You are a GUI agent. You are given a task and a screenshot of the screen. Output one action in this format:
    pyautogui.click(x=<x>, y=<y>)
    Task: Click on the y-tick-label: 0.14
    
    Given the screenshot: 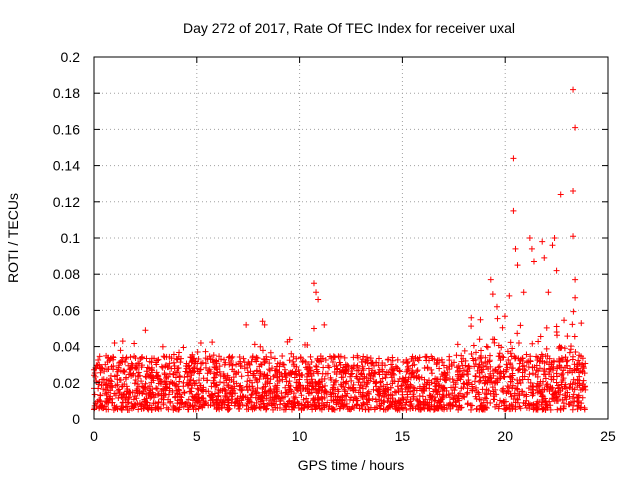 What is the action you would take?
    pyautogui.click(x=66, y=166)
    